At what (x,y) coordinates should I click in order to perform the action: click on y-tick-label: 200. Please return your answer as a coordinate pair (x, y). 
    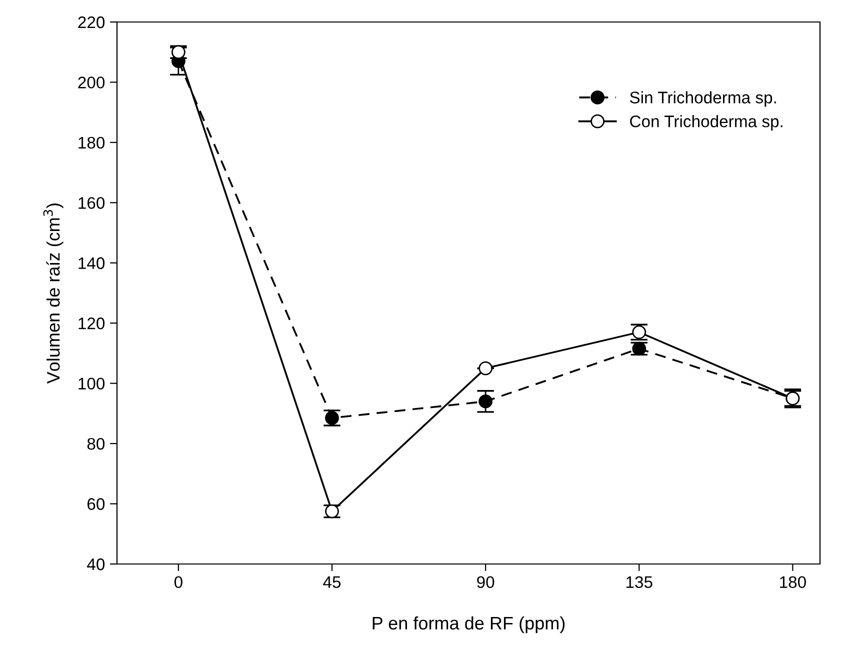
    Looking at the image, I should click on (91, 82).